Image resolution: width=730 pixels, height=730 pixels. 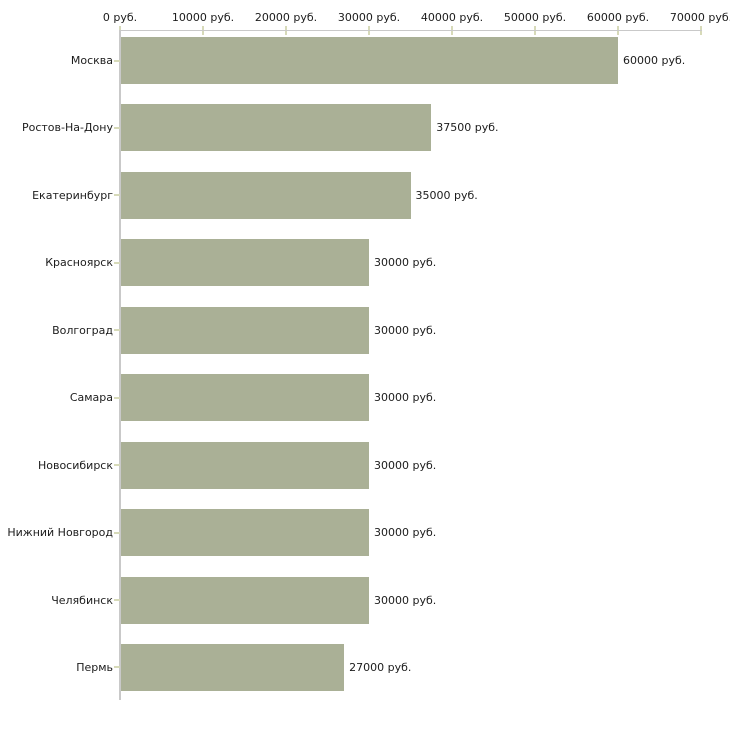 What do you see at coordinates (60, 533) in the screenshot?
I see `category-label: Нижний Новгород` at bounding box center [60, 533].